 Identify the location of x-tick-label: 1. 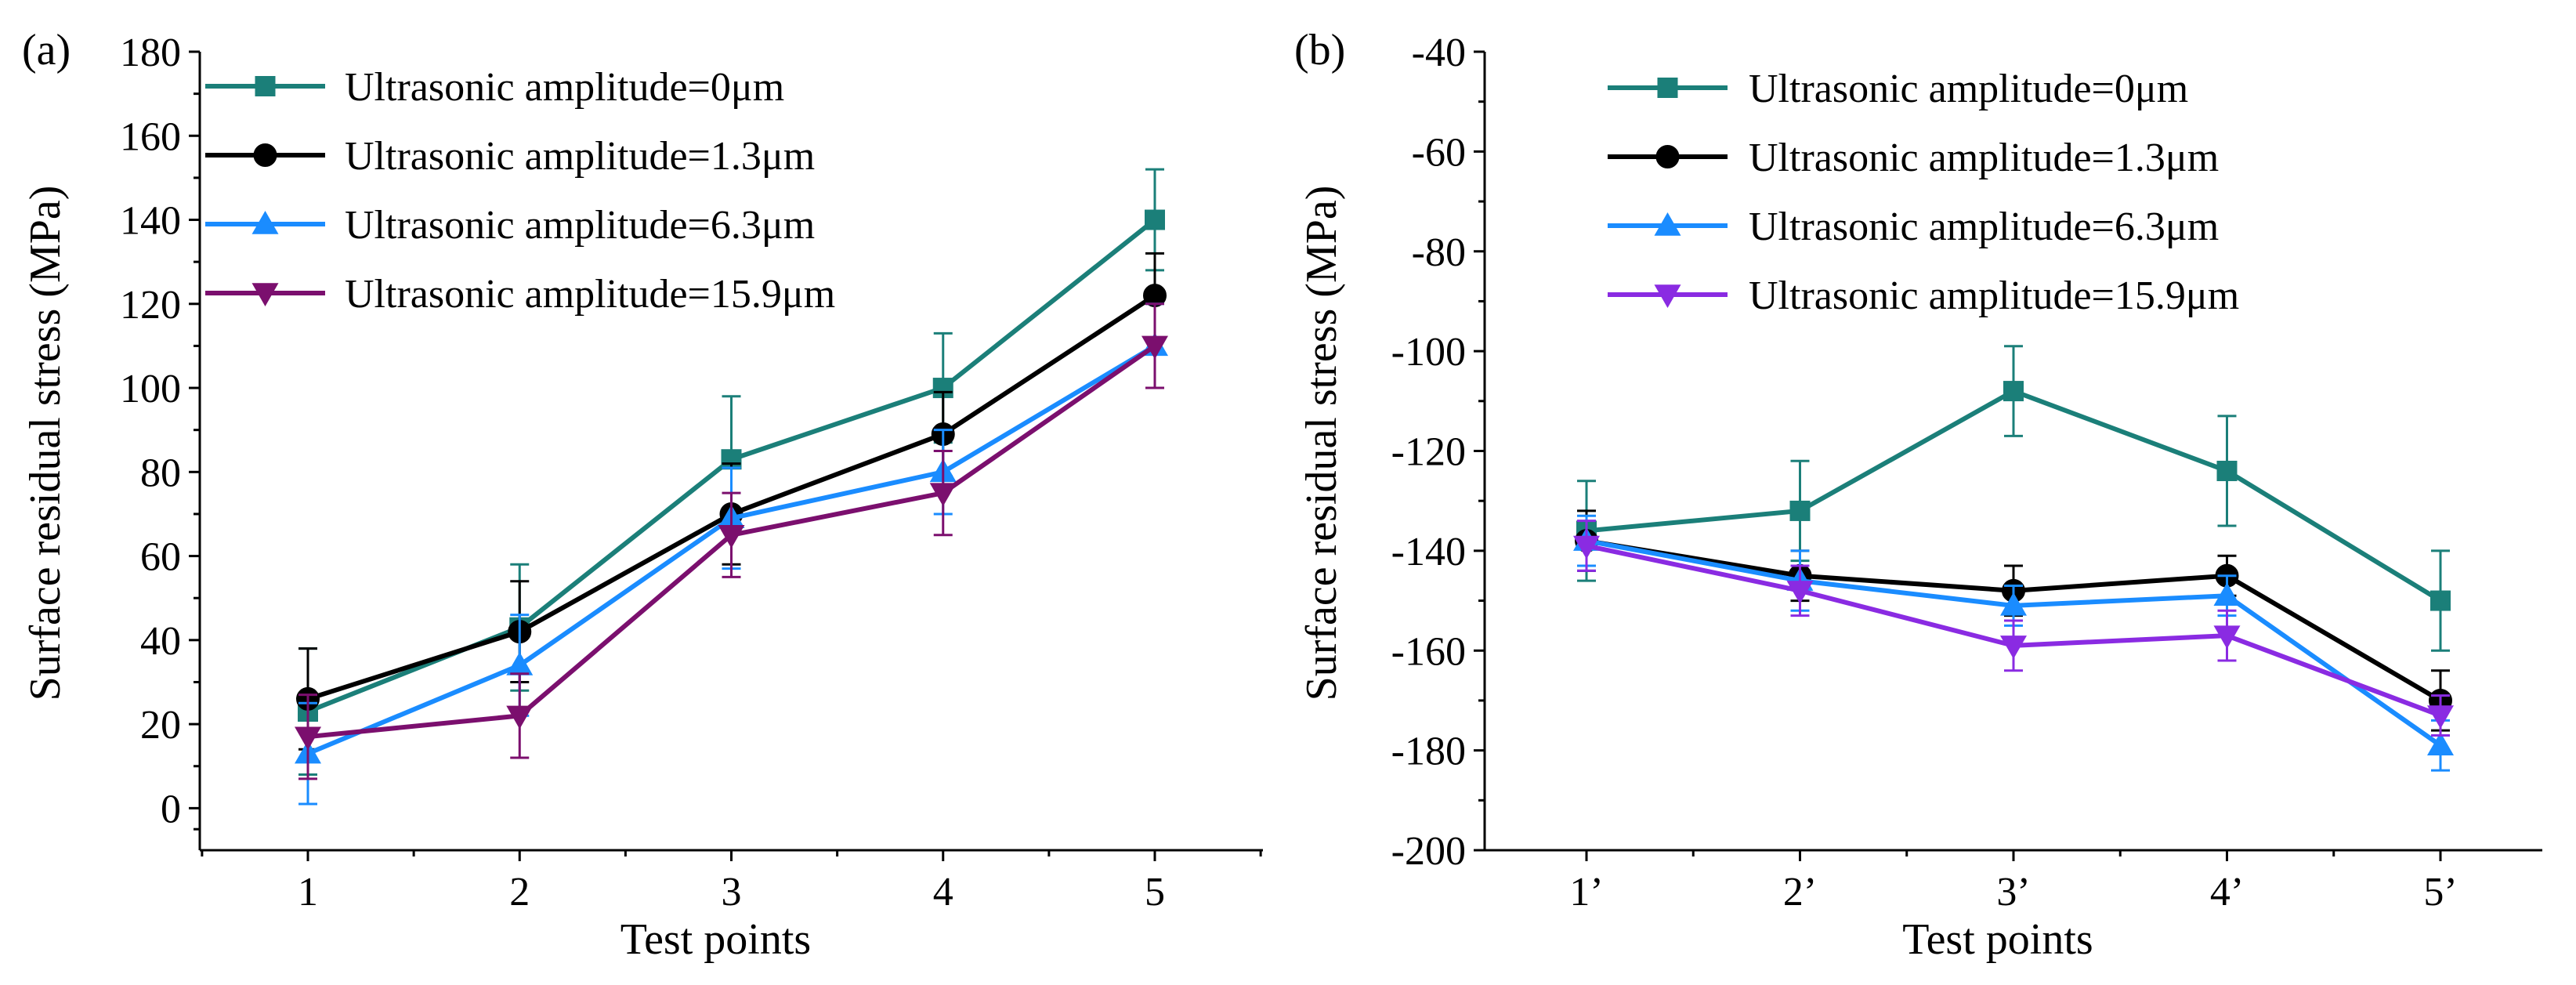
(308, 892).